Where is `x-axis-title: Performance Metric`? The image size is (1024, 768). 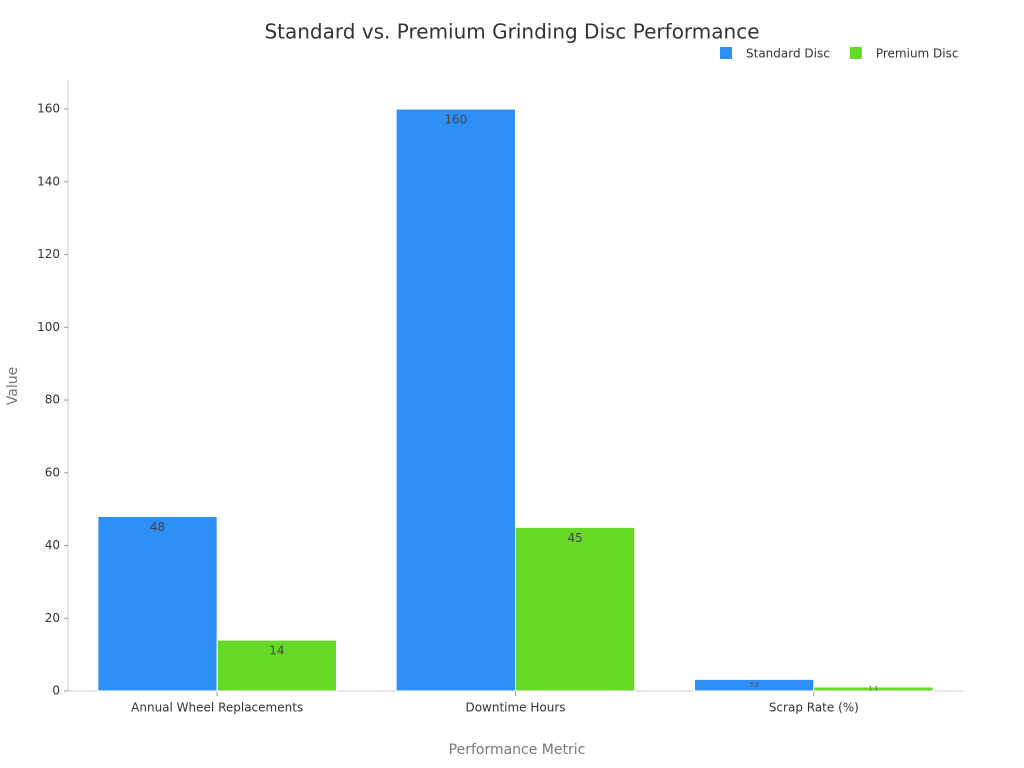 x-axis-title: Performance Metric is located at coordinates (517, 750).